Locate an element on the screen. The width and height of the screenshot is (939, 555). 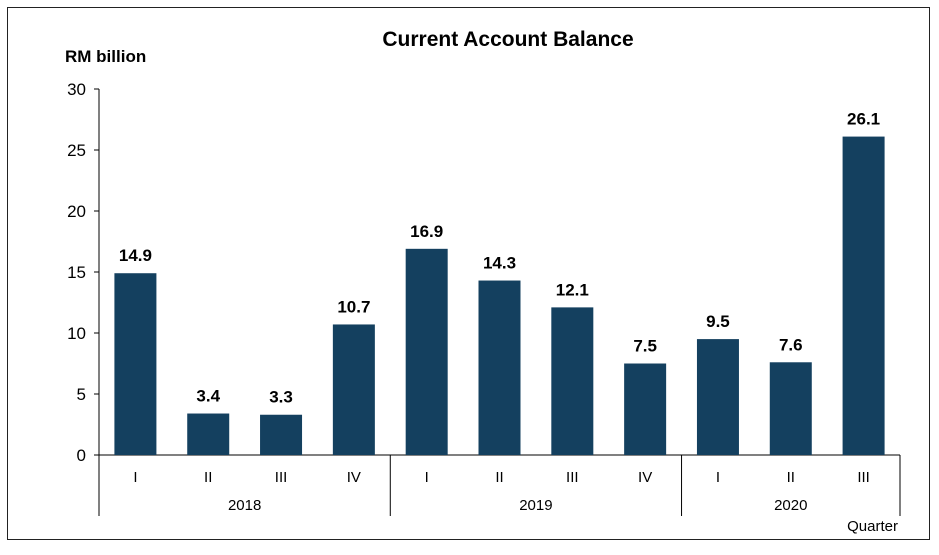
y-tick-label: 30 is located at coordinates (76, 89).